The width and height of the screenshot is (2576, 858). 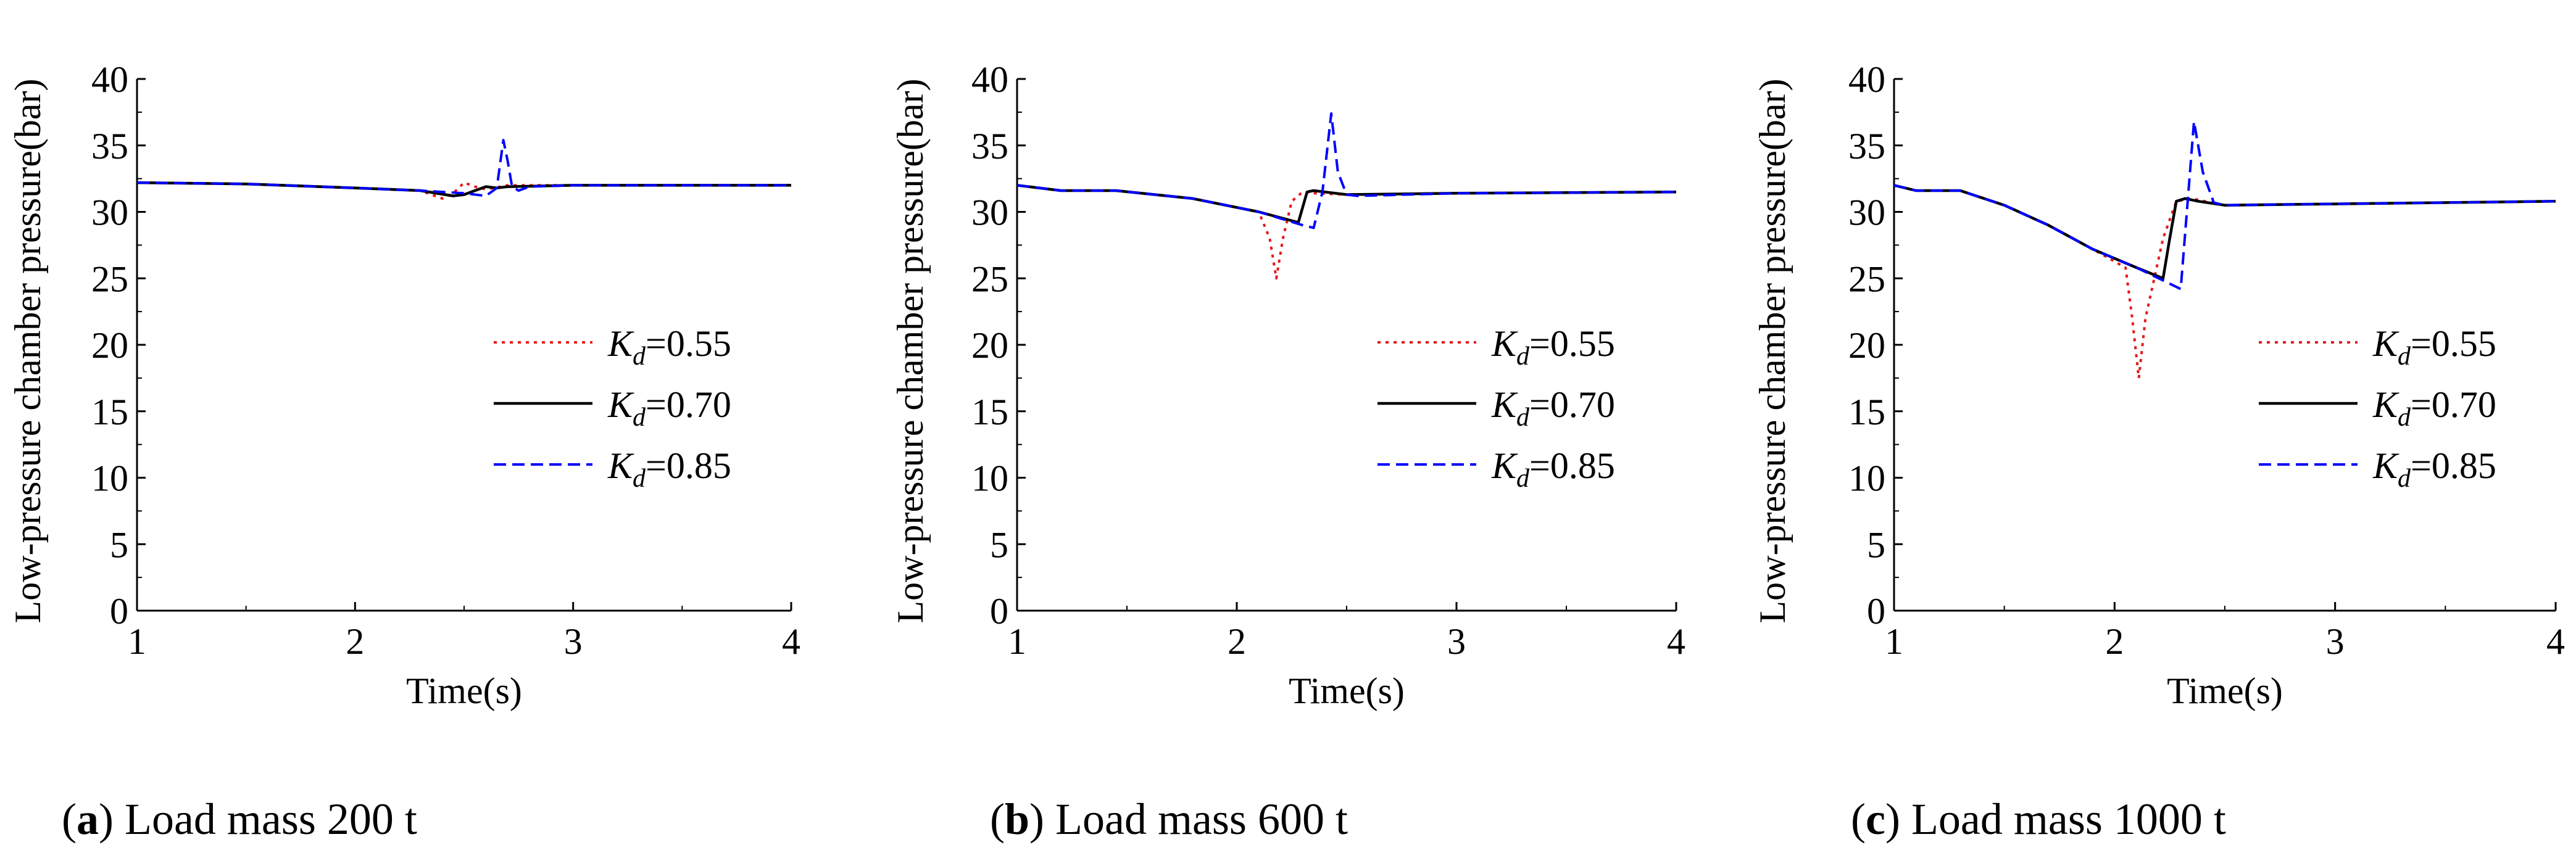 What do you see at coordinates (88, 819) in the screenshot?
I see `caption-tag: a` at bounding box center [88, 819].